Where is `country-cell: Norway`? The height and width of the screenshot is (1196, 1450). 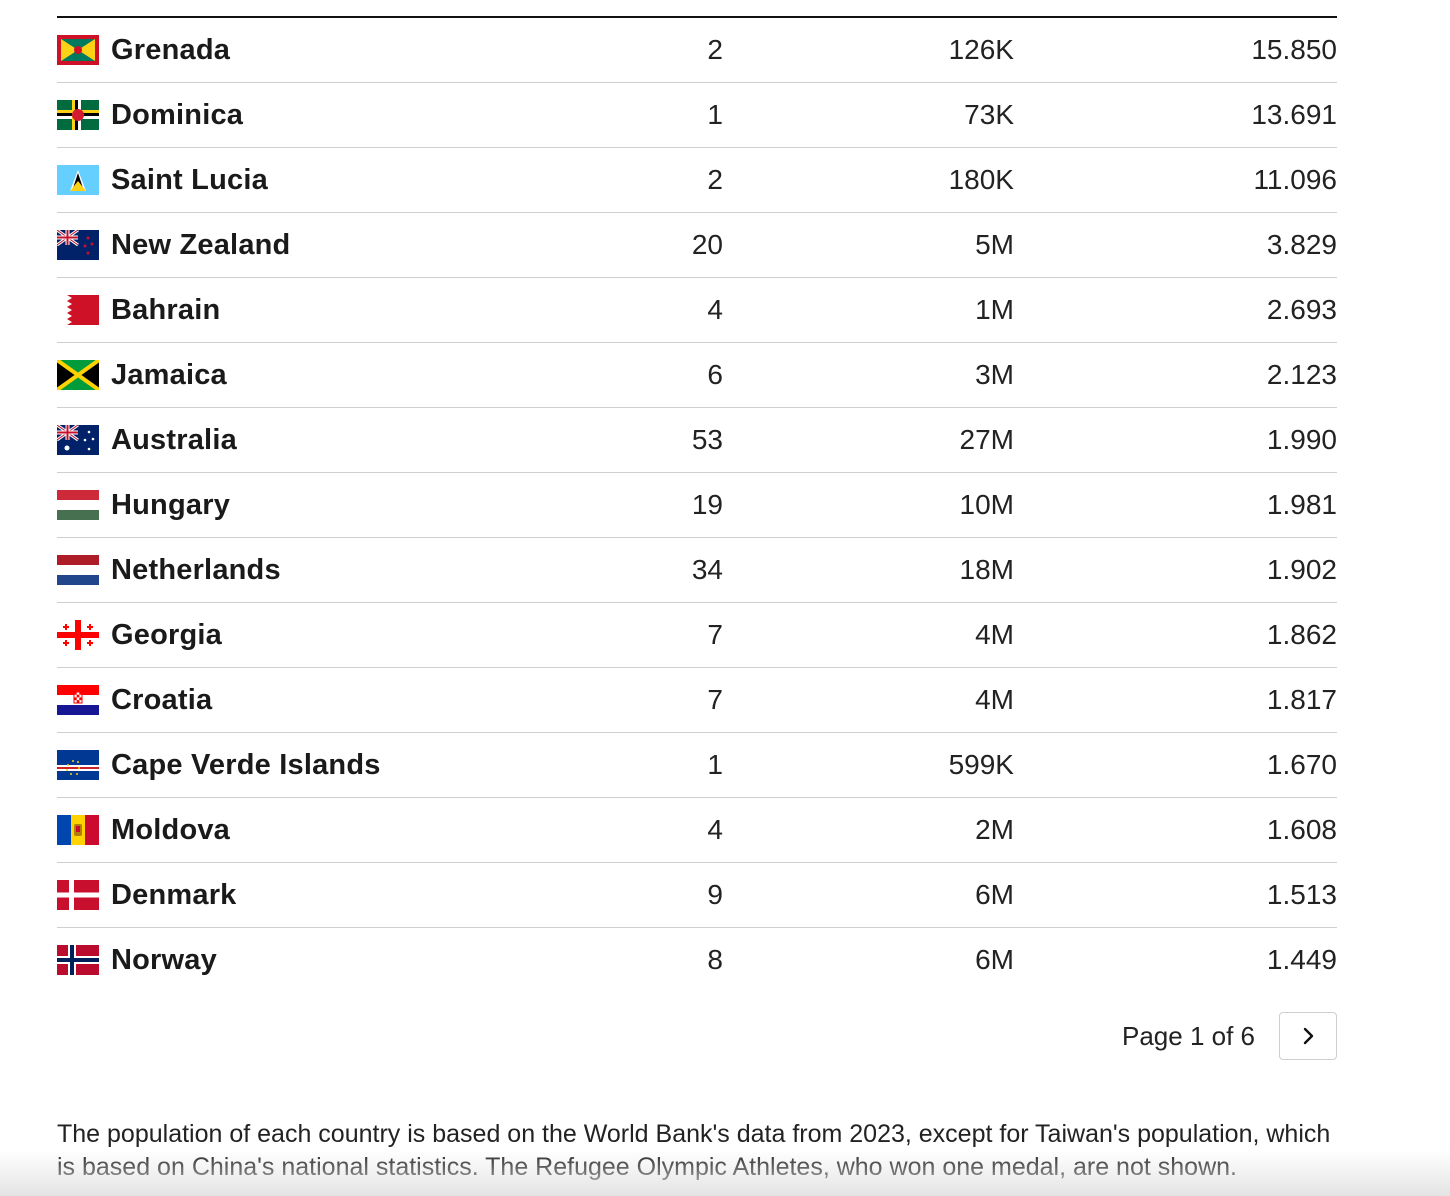 country-cell: Norway is located at coordinates (137, 960).